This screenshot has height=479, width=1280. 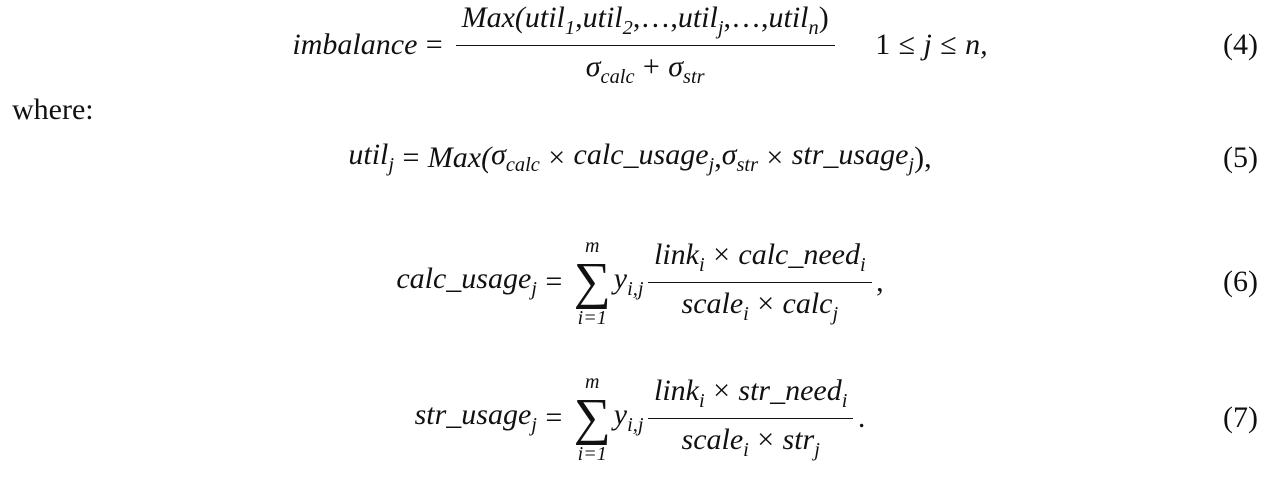 I want to click on math-base: str_need, so click(x=790, y=391).